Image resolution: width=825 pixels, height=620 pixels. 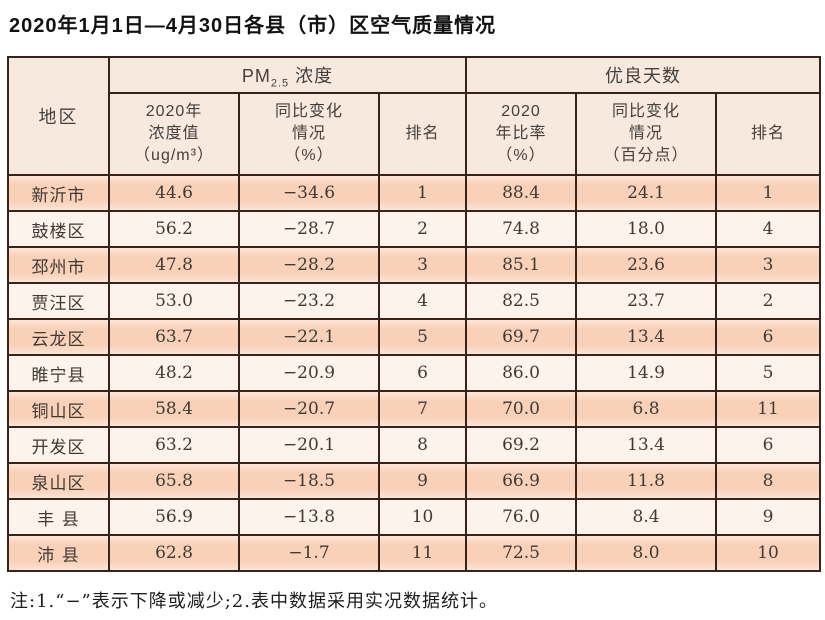 I want to click on pm-change-cell: −13.8, so click(x=309, y=517).